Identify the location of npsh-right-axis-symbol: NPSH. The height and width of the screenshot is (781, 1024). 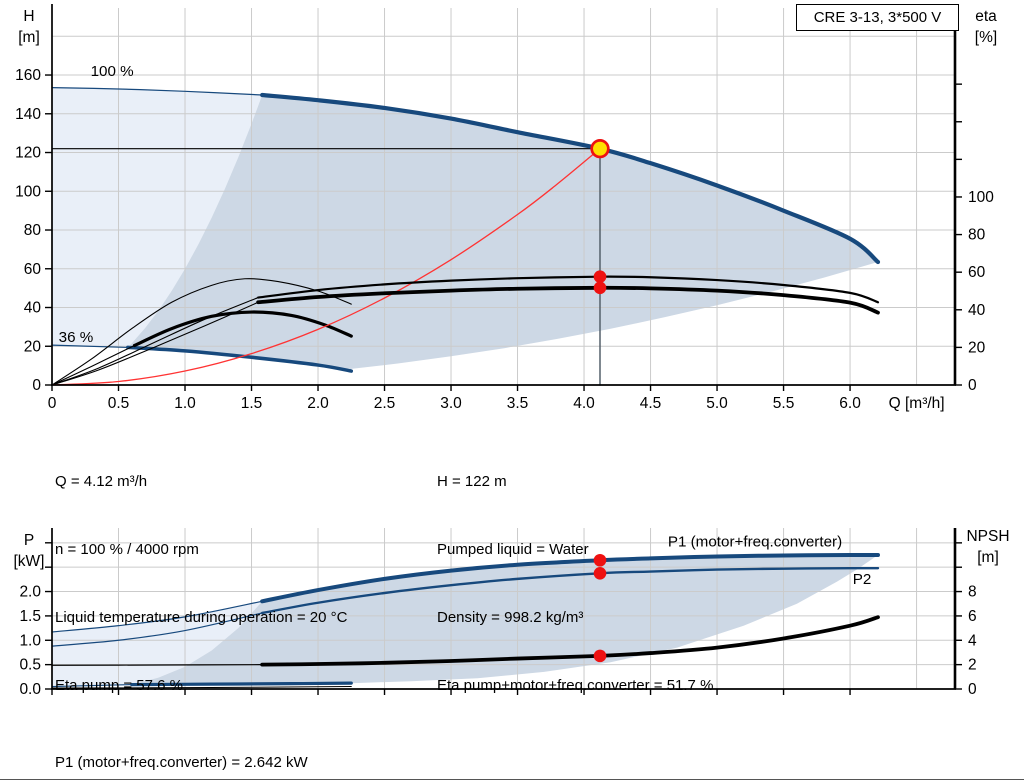
(988, 536).